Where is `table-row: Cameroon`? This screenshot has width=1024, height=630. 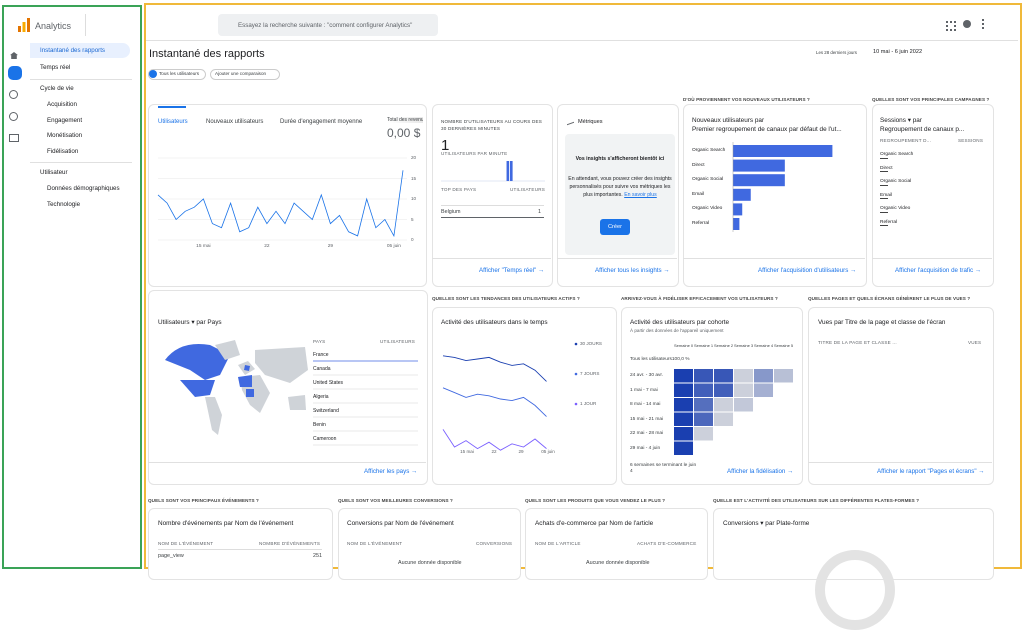
table-row: Cameroon is located at coordinates (325, 439).